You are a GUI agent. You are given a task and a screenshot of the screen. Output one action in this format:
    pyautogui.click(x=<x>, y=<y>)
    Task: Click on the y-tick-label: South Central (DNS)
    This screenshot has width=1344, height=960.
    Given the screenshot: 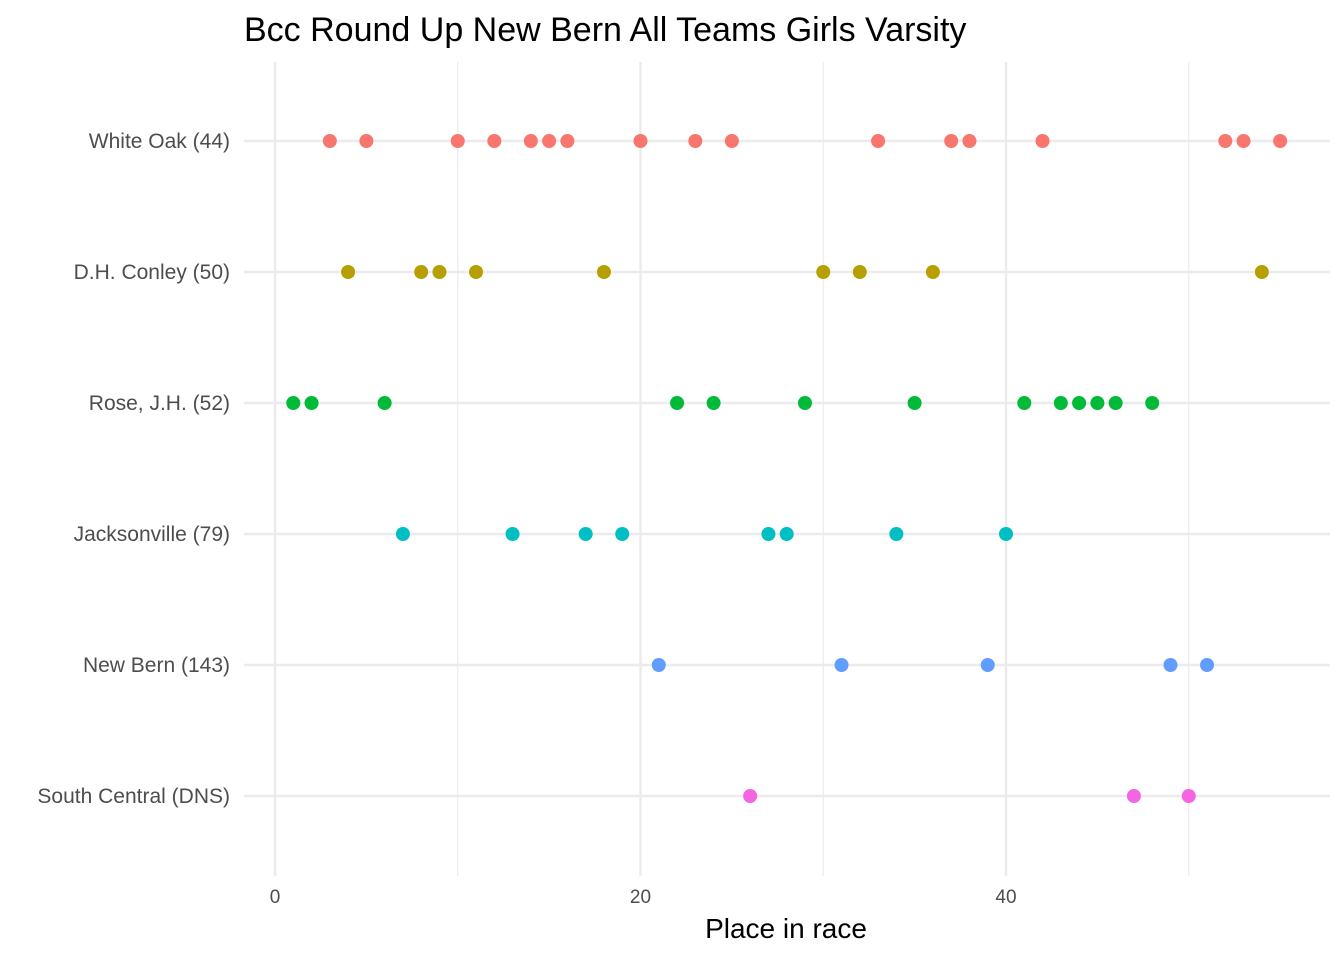 What is the action you would take?
    pyautogui.click(x=133, y=796)
    